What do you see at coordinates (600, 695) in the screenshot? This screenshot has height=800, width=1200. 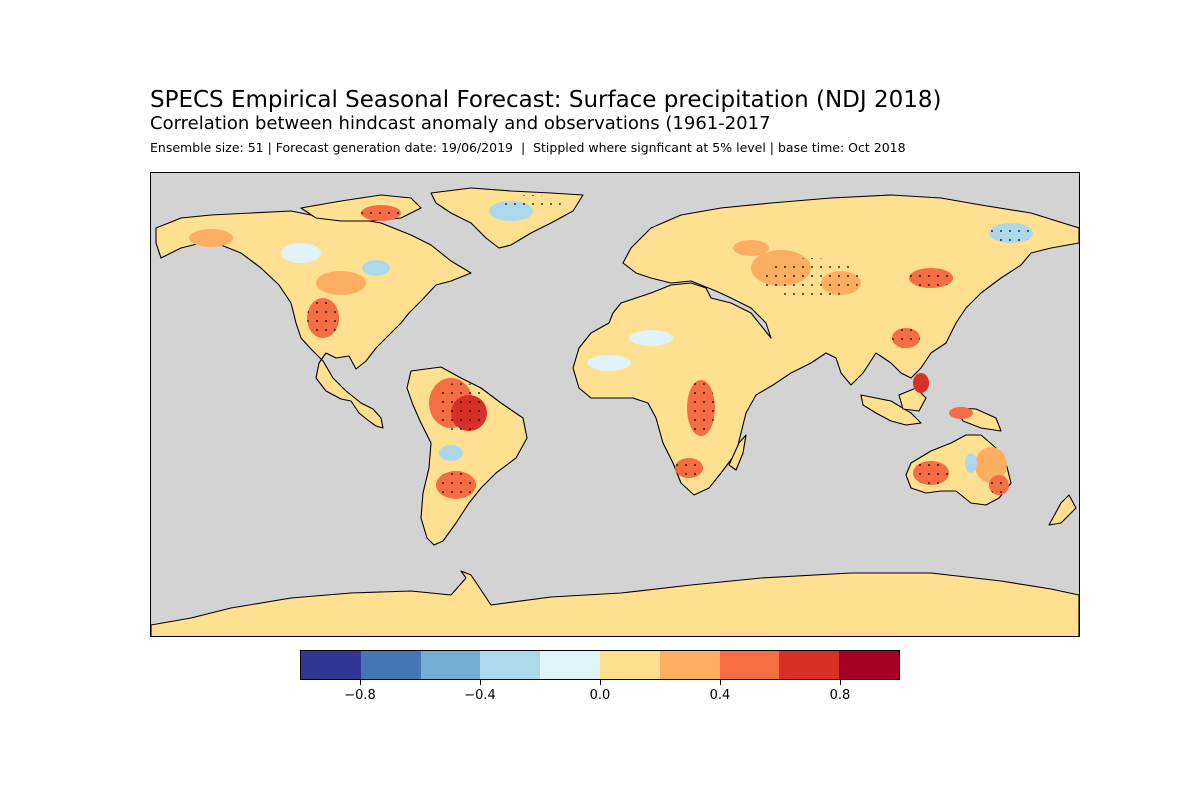 I see `colorbar-tick-label: 0.0` at bounding box center [600, 695].